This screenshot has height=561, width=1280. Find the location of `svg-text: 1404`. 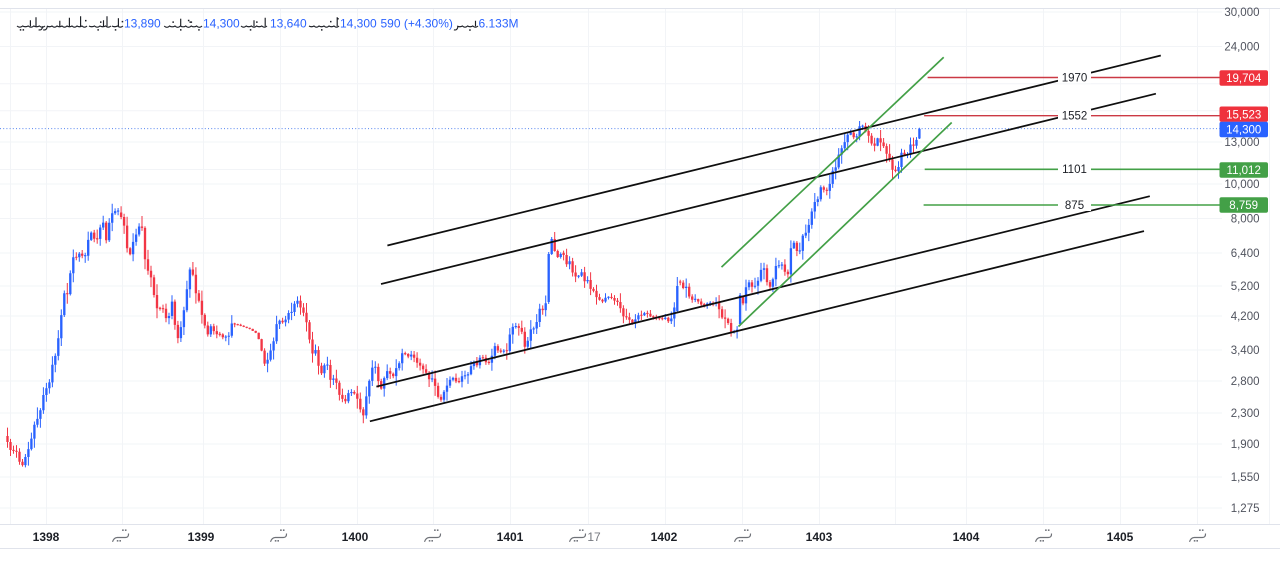

svg-text: 1404 is located at coordinates (966, 537).